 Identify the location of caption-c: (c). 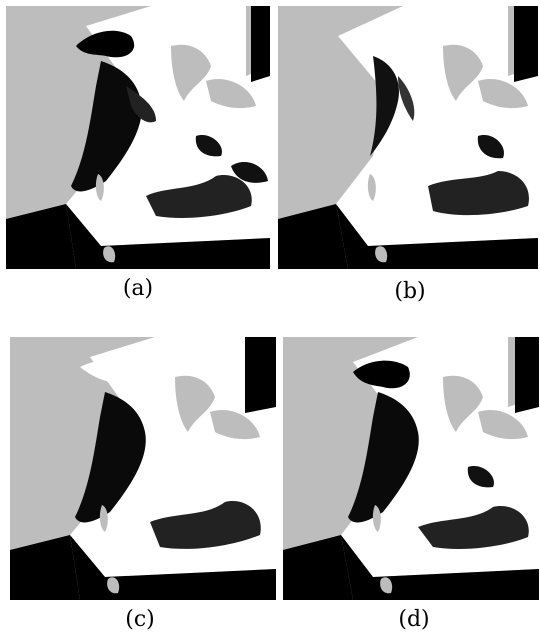
(140, 619).